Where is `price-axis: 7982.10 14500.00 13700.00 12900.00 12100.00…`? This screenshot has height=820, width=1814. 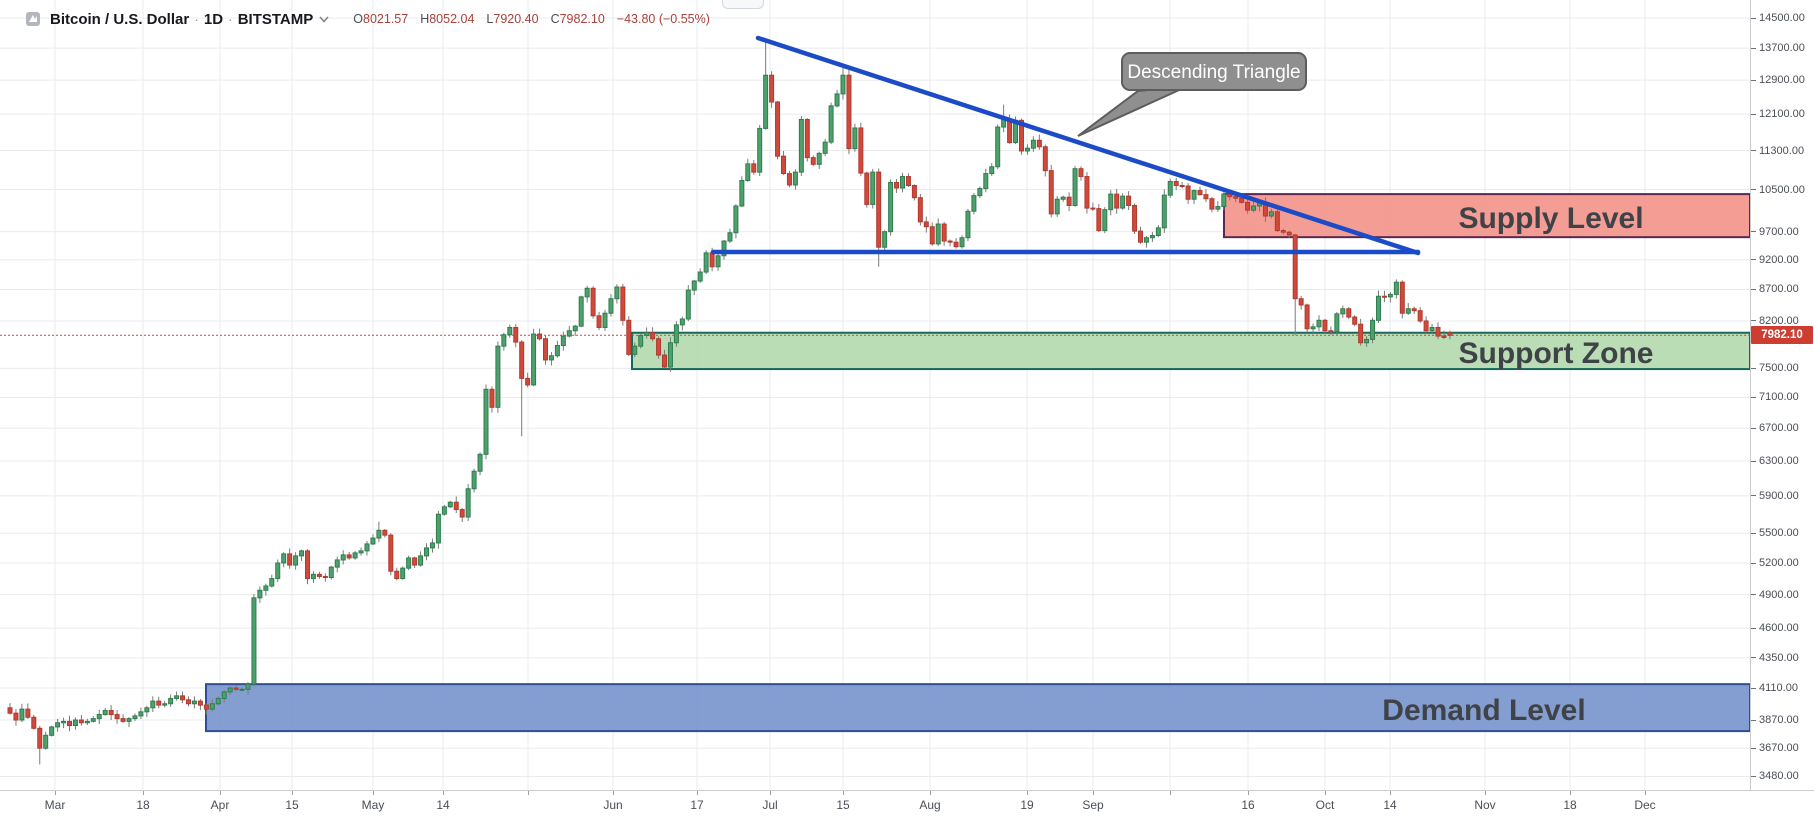
price-axis: 7982.10 14500.00 13700.00 12900.00 12100.00… is located at coordinates (1782, 395).